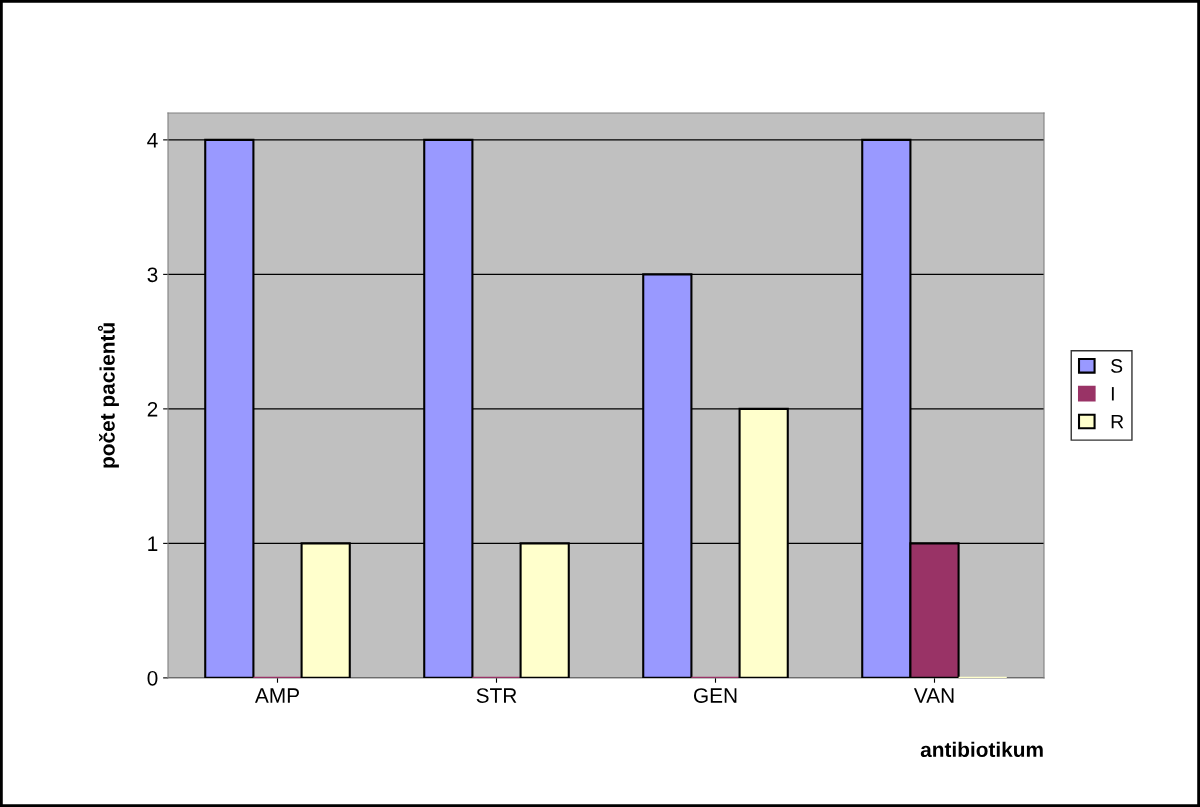 Image resolution: width=1200 pixels, height=807 pixels. I want to click on legend-label: S, so click(1117, 366).